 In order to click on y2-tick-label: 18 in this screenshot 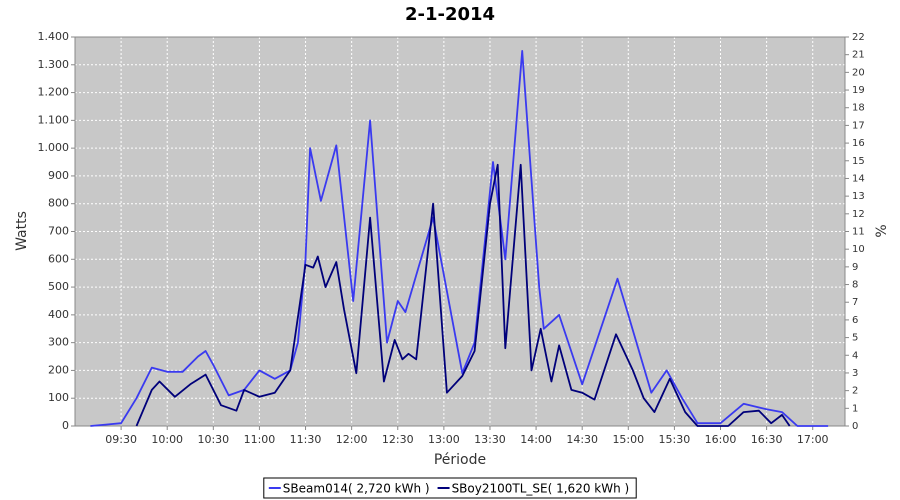, I will do `click(858, 108)`.